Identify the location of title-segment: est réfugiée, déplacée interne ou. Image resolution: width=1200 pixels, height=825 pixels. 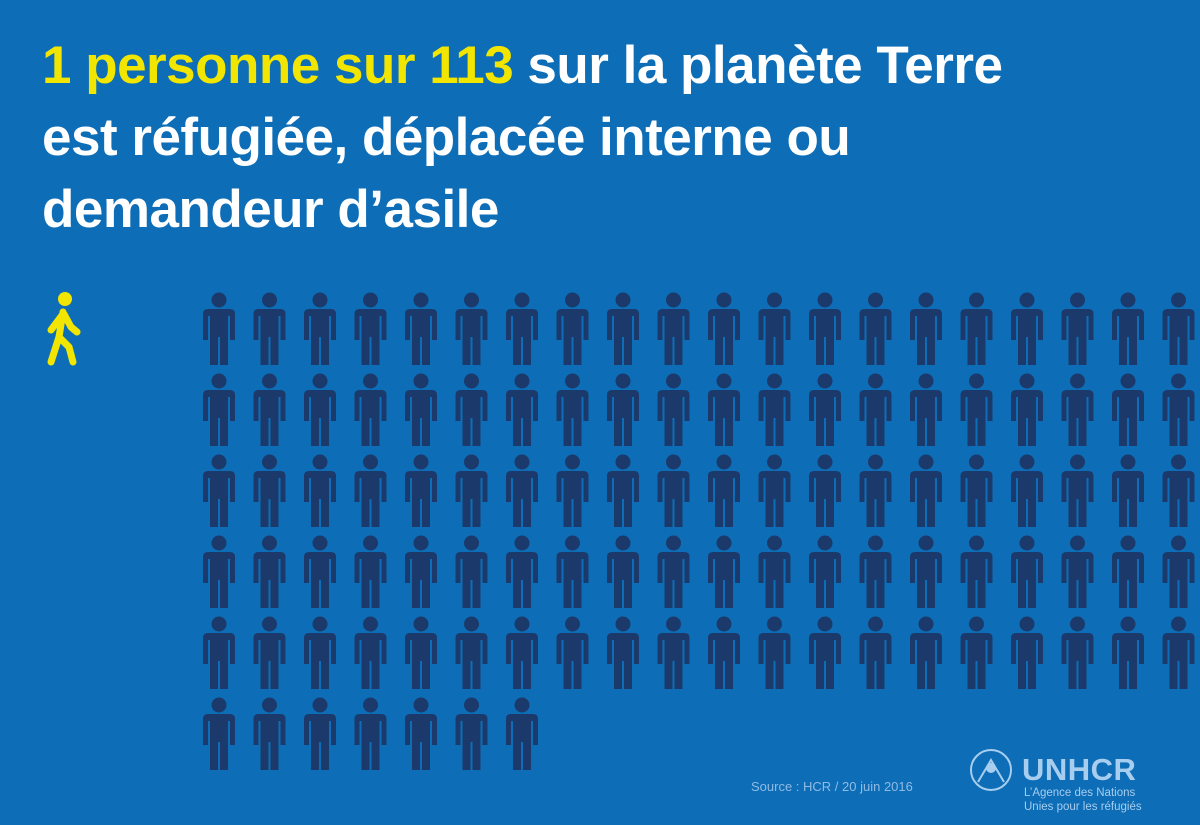
(446, 137).